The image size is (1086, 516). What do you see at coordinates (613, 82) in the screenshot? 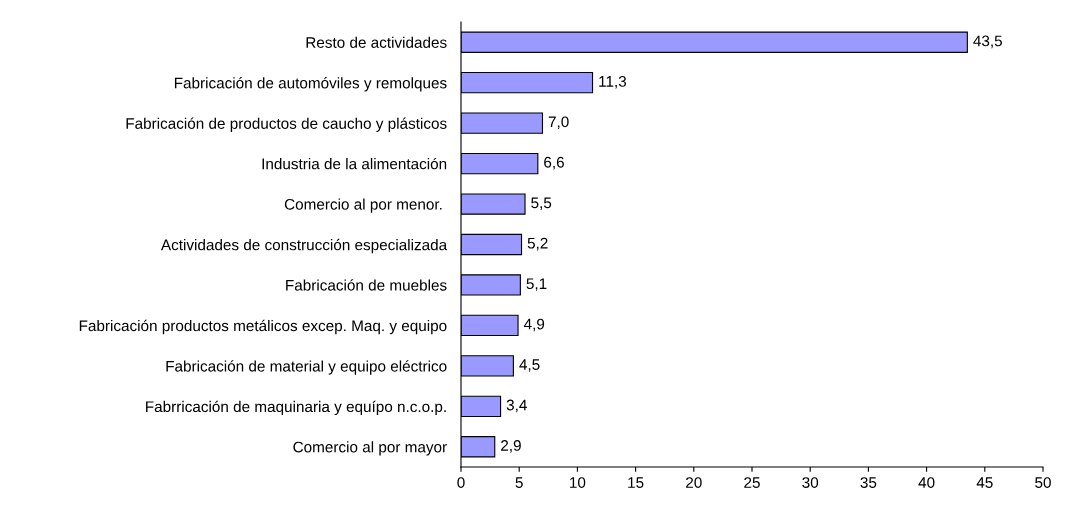
I see `data-label: 11,3` at bounding box center [613, 82].